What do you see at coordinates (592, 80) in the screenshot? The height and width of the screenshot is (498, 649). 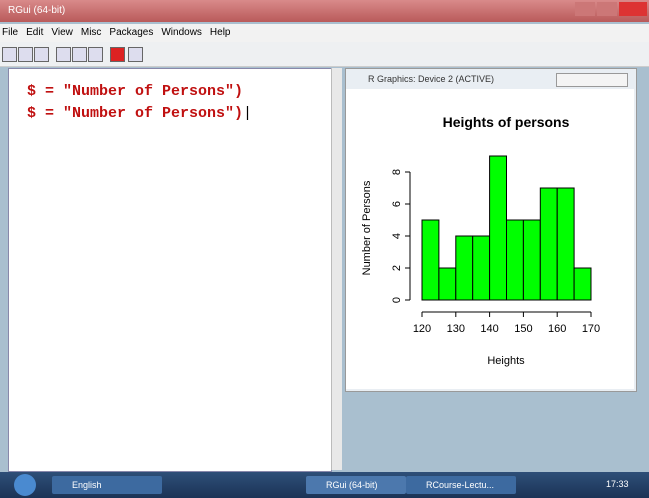 I see `window-controls` at bounding box center [592, 80].